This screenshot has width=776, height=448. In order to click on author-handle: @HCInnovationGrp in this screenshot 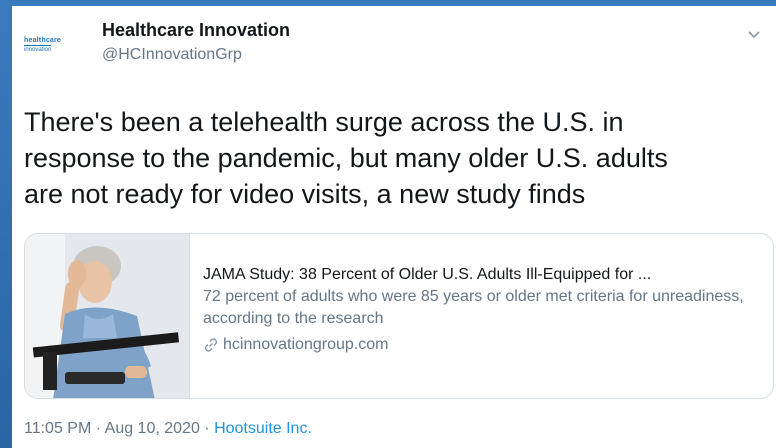, I will do `click(172, 54)`.